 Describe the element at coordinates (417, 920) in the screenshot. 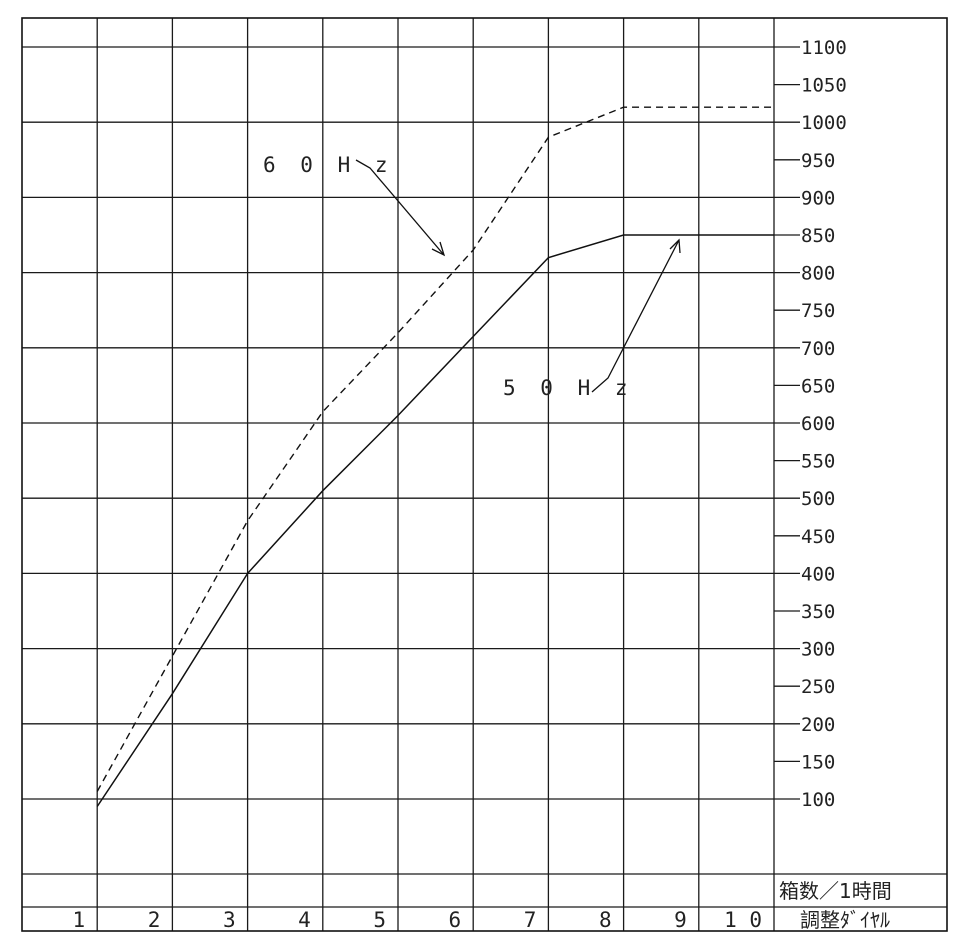

I see `x-axis-labels: 1 2 3 4 5 6 7 8 9 1 0` at that location.